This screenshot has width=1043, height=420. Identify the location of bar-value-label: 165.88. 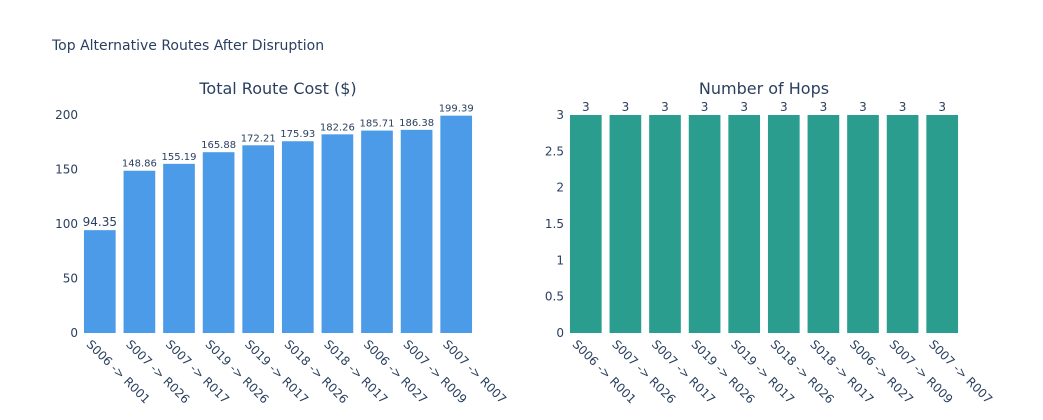
(218, 145).